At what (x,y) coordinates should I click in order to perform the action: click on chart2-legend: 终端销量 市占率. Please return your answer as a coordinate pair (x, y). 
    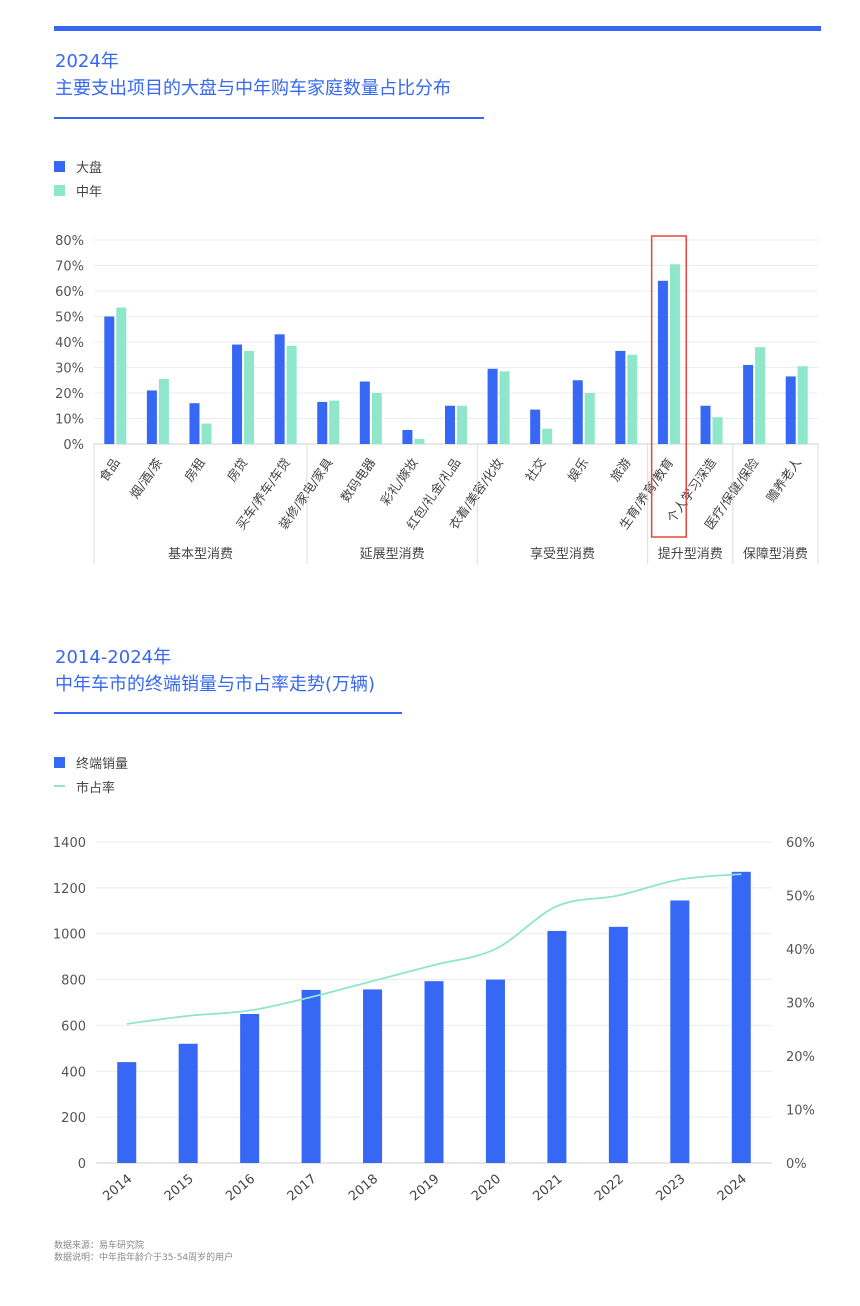
    Looking at the image, I should click on (91, 774).